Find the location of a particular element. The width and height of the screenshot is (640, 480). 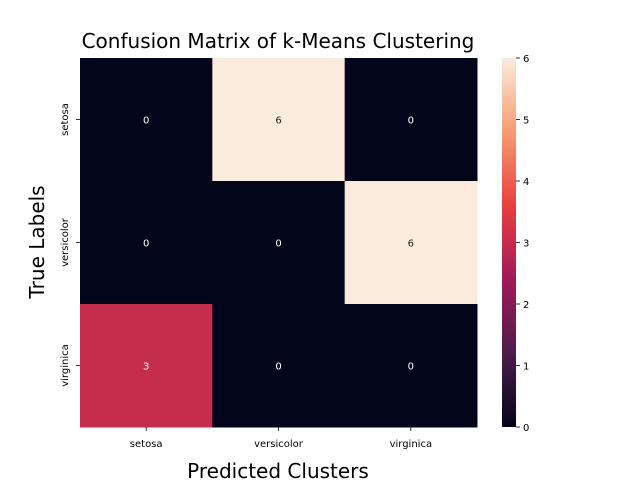

colorbar-tick-label: 6 is located at coordinates (526, 59).